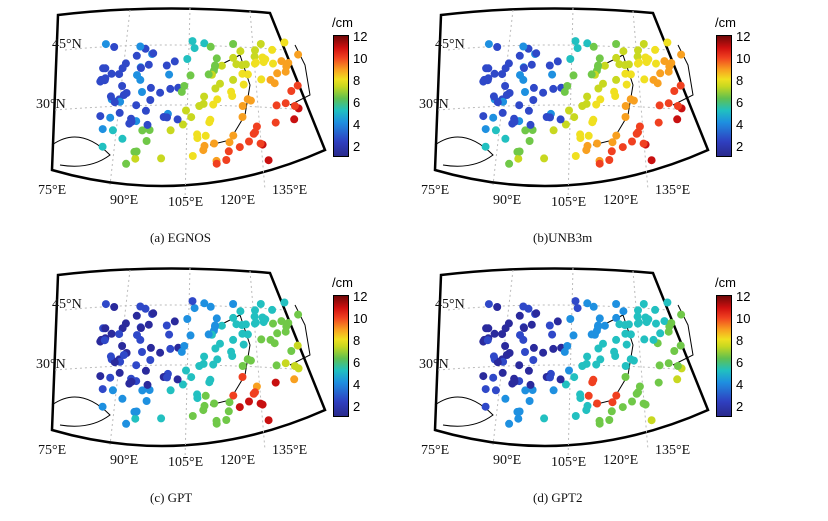 This screenshot has width=828, height=521. What do you see at coordinates (360, 296) in the screenshot?
I see `colorbar-tick: 12` at bounding box center [360, 296].